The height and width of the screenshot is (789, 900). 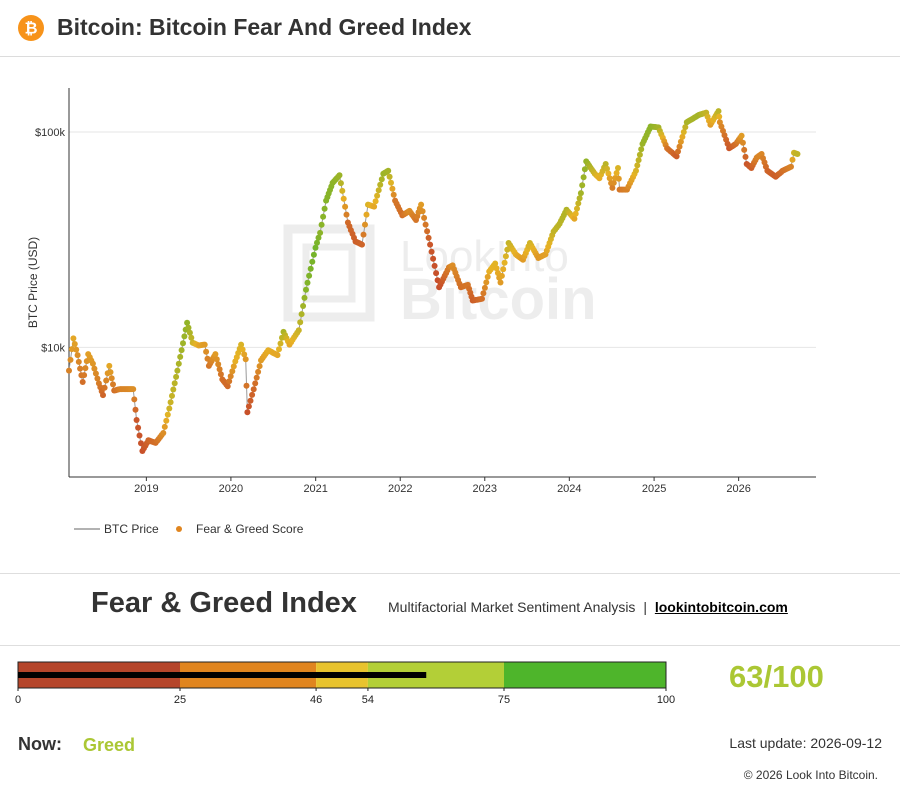 What do you see at coordinates (504, 700) in the screenshot?
I see `gauge-tick-label: 75` at bounding box center [504, 700].